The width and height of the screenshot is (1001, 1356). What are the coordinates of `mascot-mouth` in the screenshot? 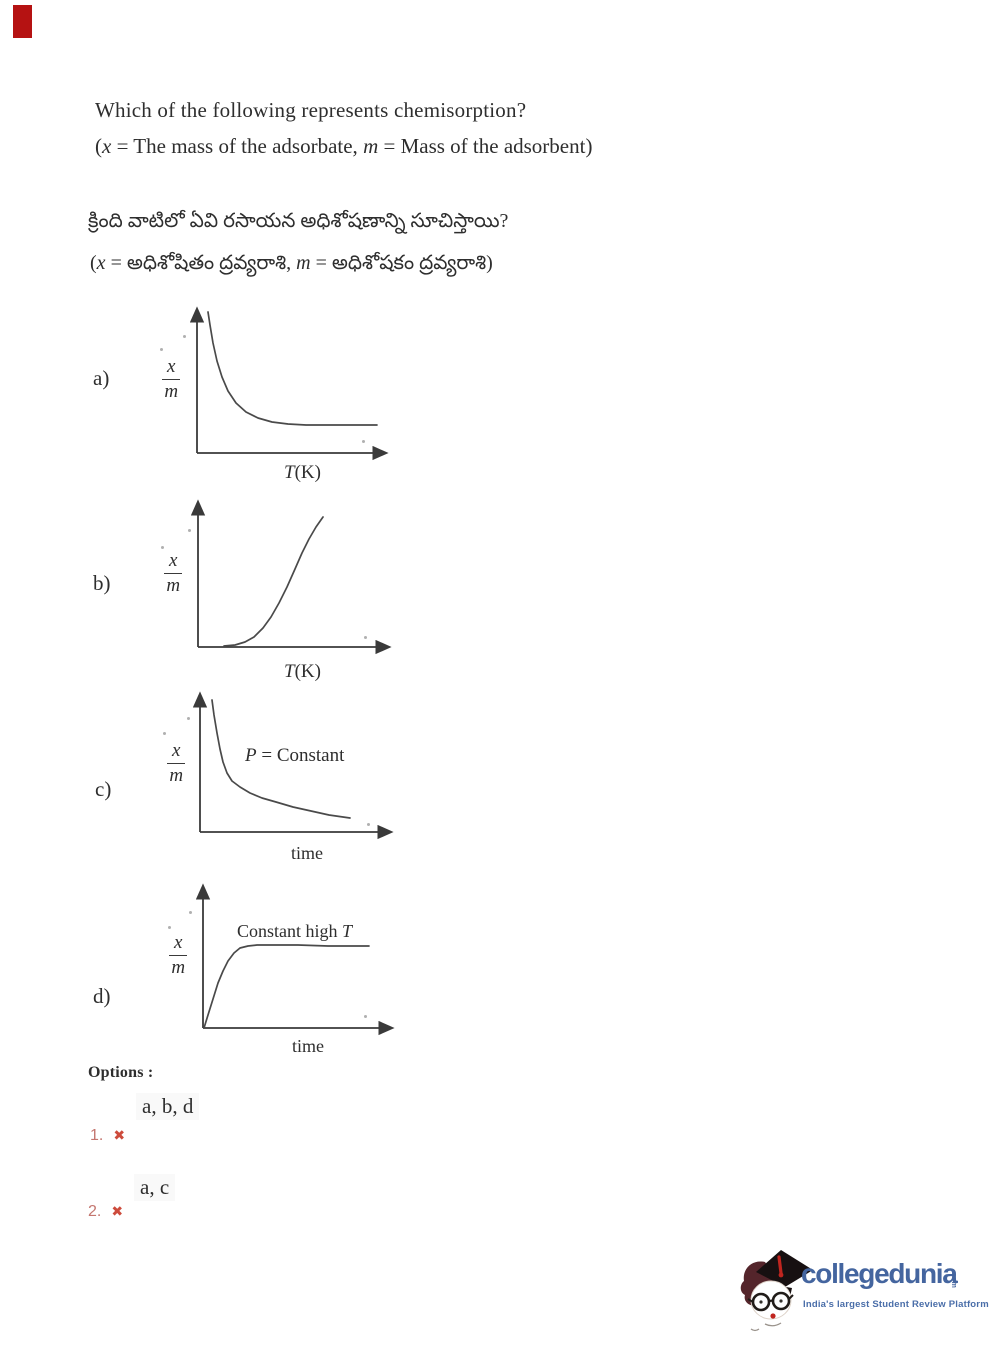 It's located at (773, 1316).